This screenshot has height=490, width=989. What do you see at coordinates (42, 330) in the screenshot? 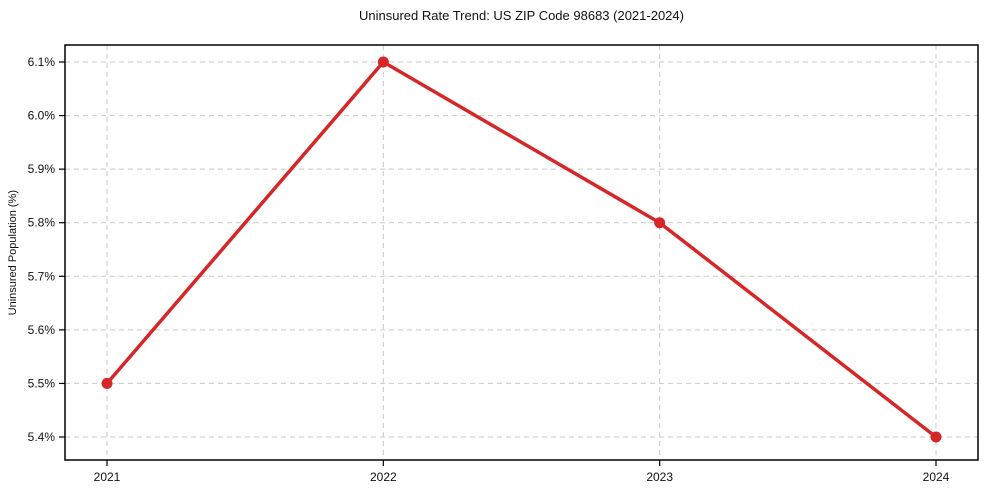
I see `y-tick-label: 5.6%` at bounding box center [42, 330].